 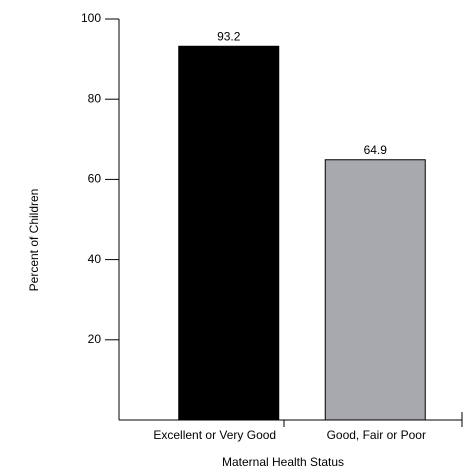 What do you see at coordinates (283, 462) in the screenshot?
I see `x-axis-label: Maternal Health Status` at bounding box center [283, 462].